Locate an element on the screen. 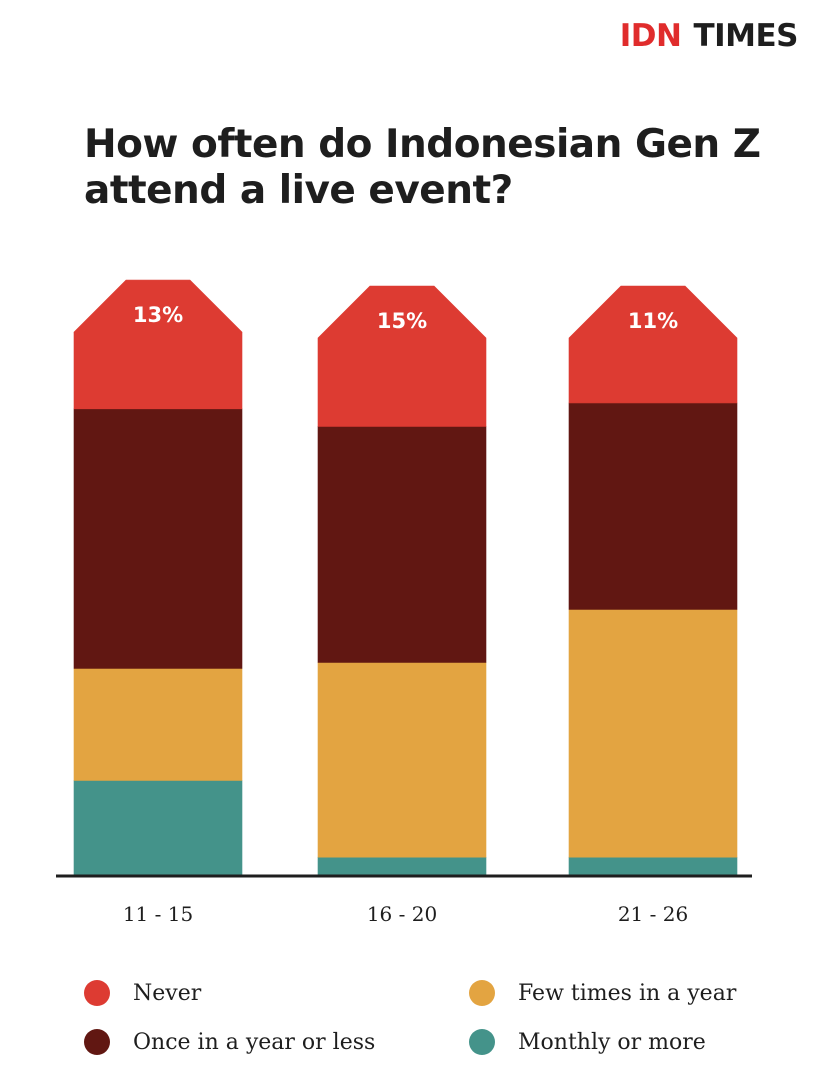 Image resolution: width=818 pixels, height=1080 pixels. category-label-16-20: 16 - 20 is located at coordinates (402, 914).